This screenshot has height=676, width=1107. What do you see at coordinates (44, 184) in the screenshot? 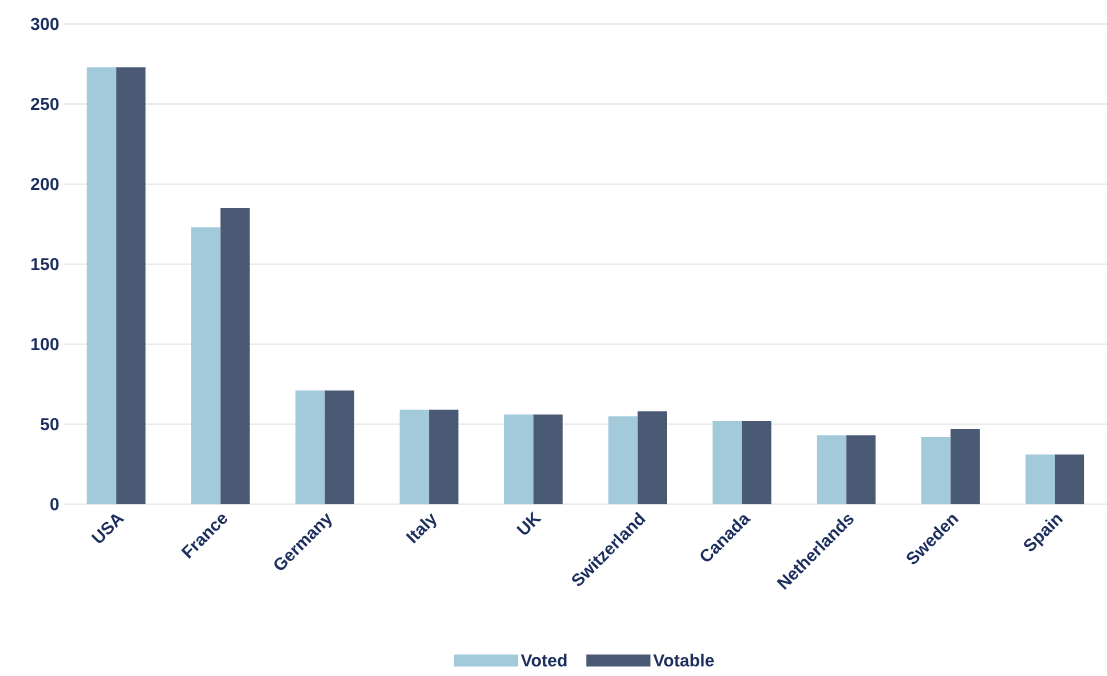
I see `y-tick-label: 200` at bounding box center [44, 184].